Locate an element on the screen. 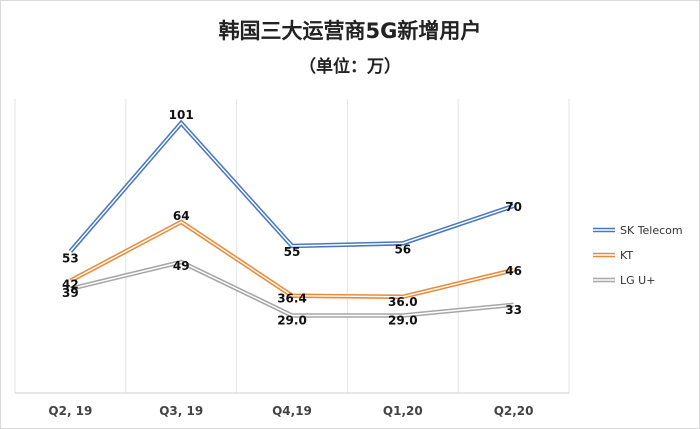 This screenshot has height=429, width=700. x-tick-label: Q3, 19 is located at coordinates (181, 411).